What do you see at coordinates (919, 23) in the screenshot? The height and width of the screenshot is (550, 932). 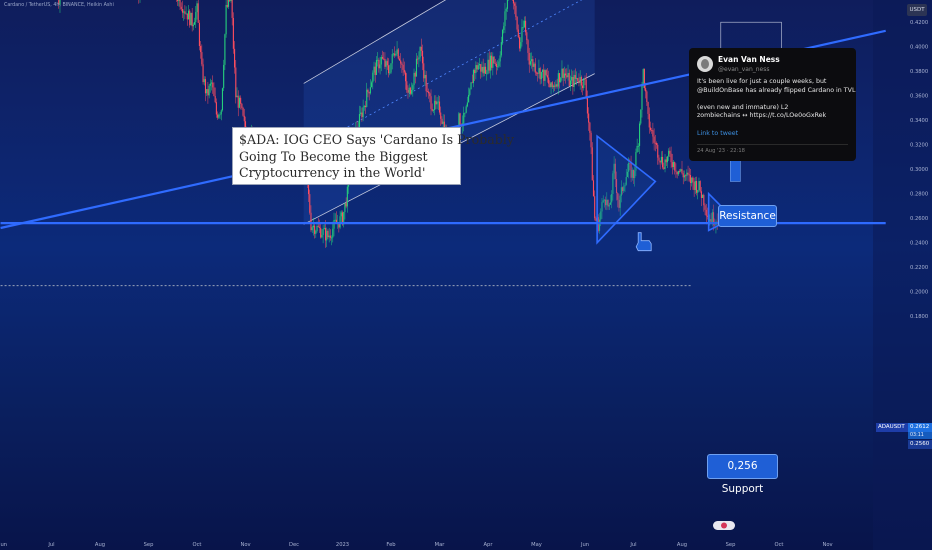 I see `y-tick-label: 0.4200` at bounding box center [919, 23].